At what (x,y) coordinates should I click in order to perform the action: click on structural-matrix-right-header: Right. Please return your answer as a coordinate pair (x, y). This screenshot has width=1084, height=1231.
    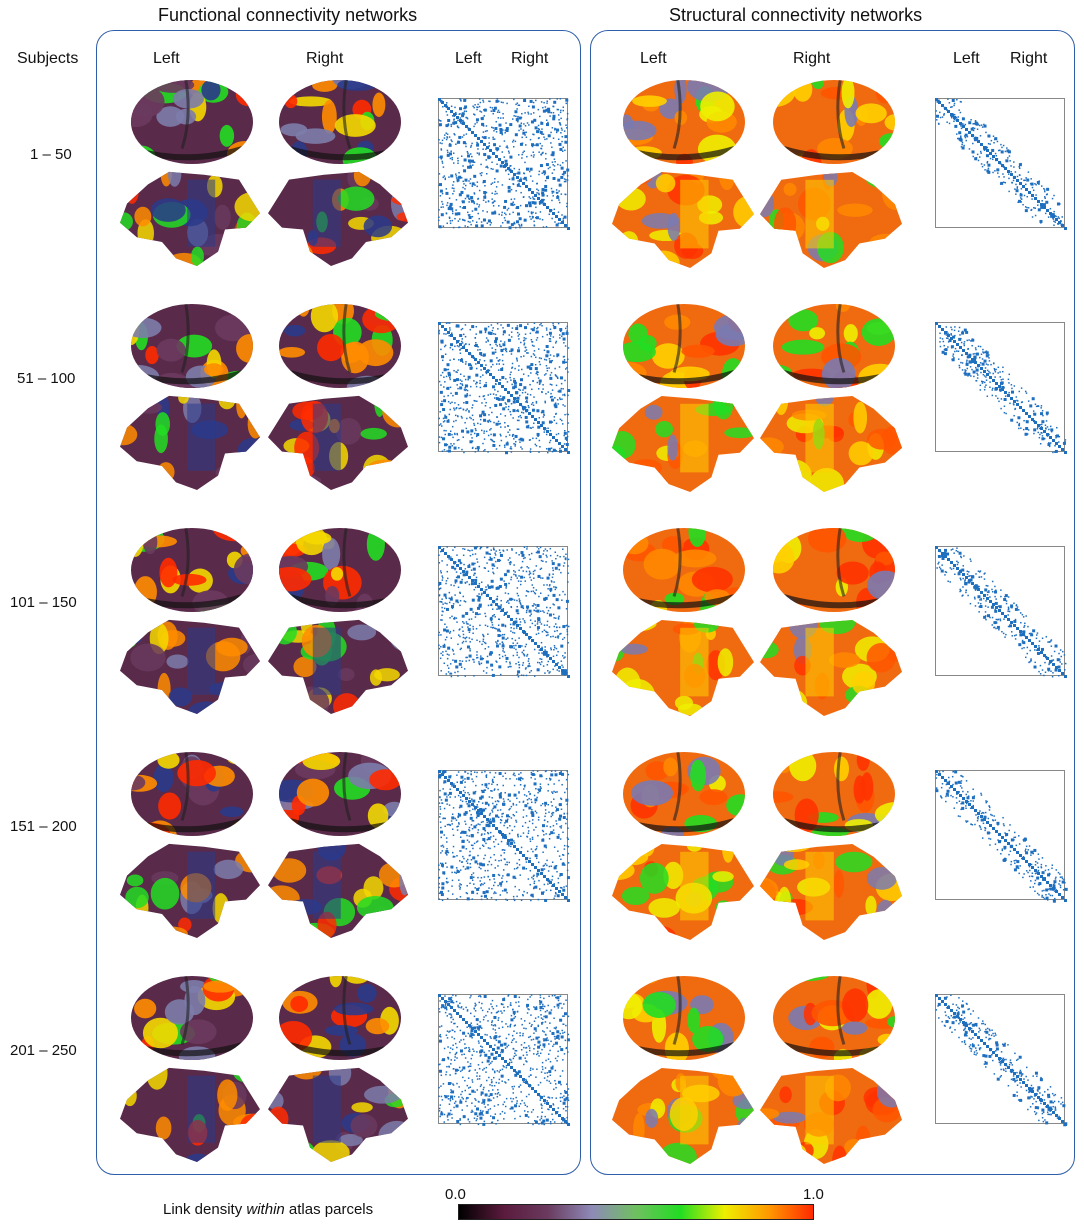
    Looking at the image, I should click on (1029, 58).